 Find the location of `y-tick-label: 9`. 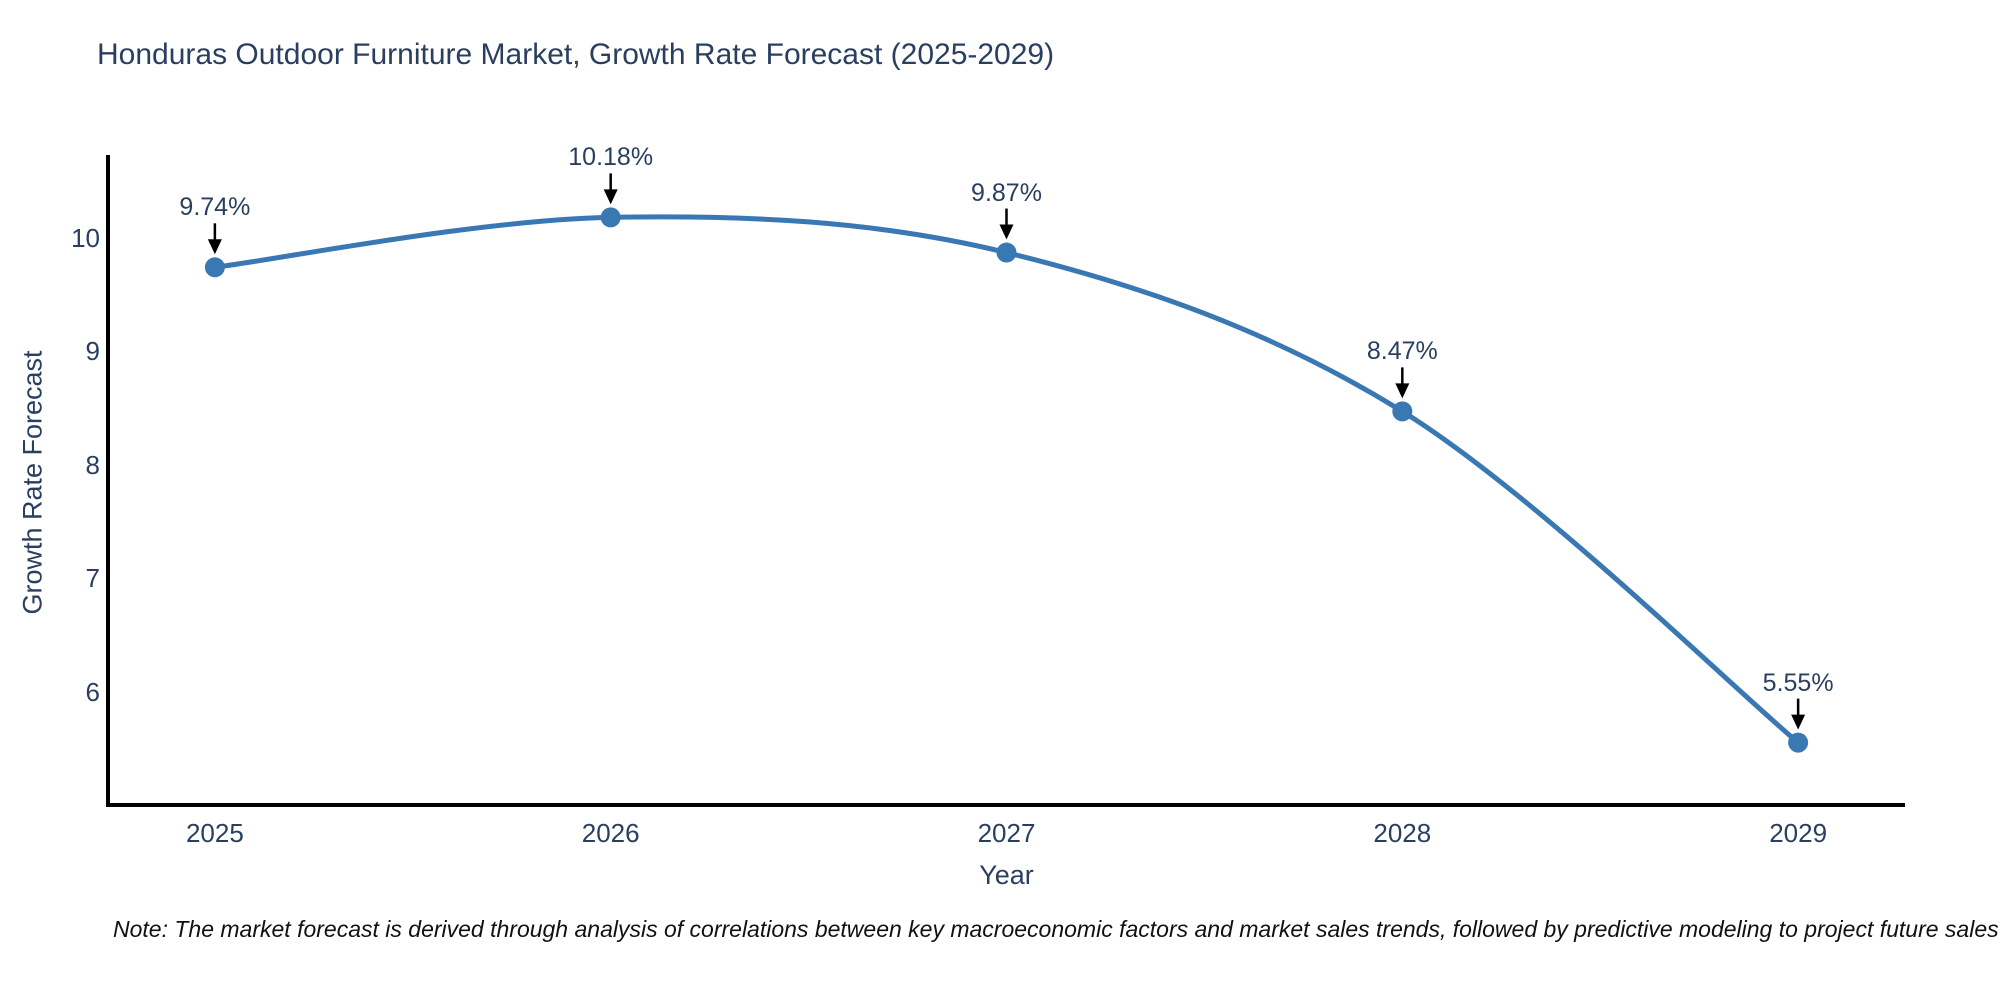

y-tick-label: 9 is located at coordinates (92, 351).